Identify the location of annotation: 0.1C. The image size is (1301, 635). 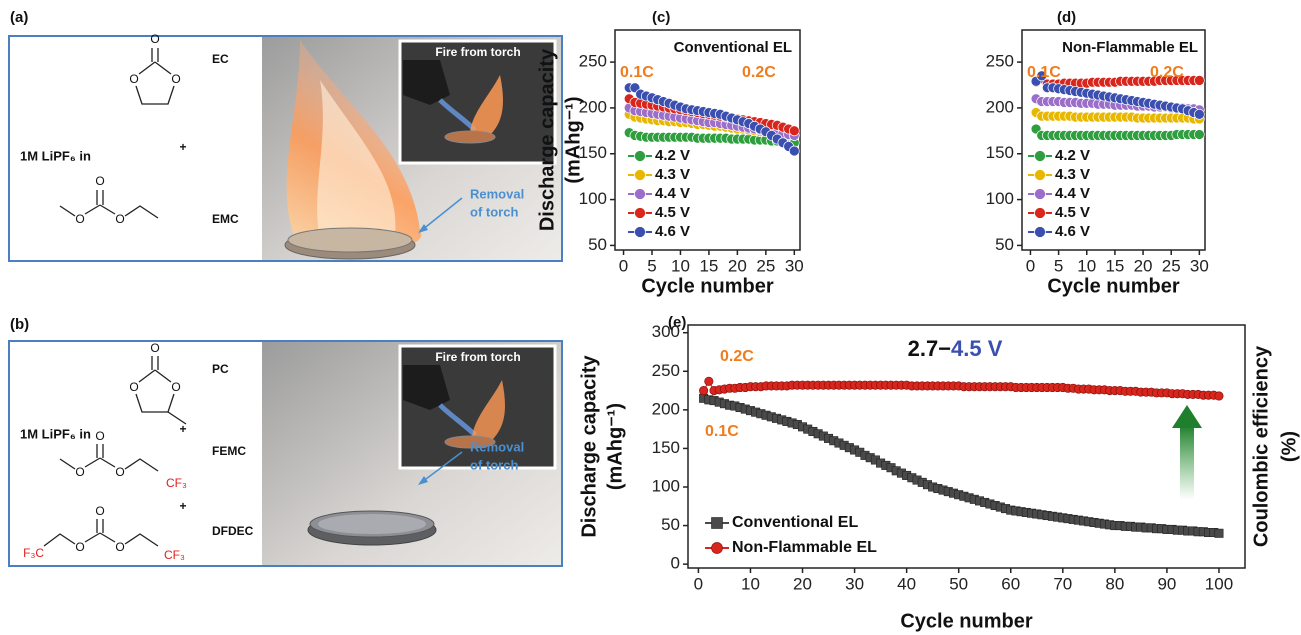
(722, 431).